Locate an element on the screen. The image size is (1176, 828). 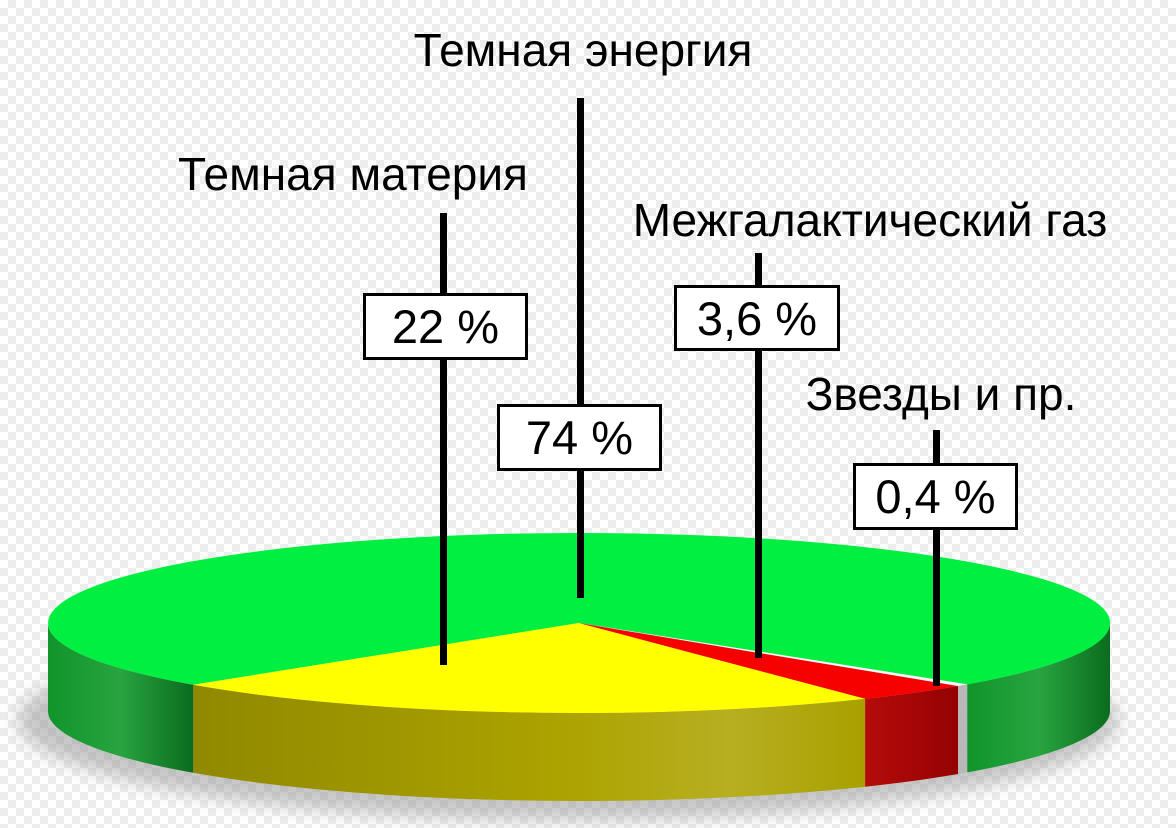
slice-label-intergalactic-gas: Межгалактический газ is located at coordinates (870, 220).